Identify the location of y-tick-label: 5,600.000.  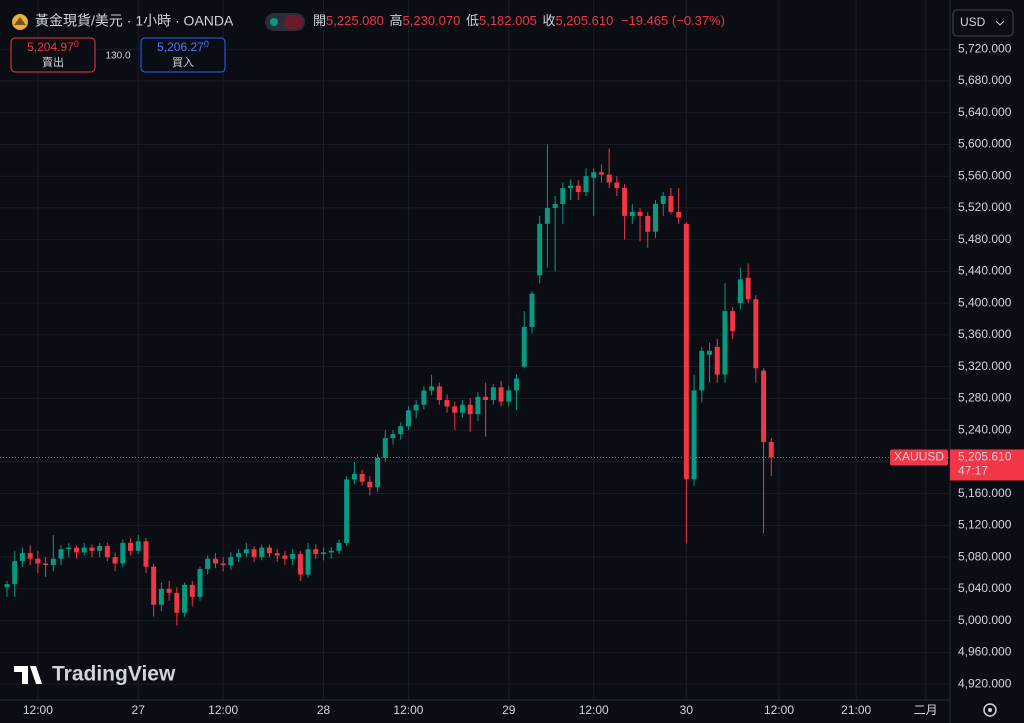
(985, 144).